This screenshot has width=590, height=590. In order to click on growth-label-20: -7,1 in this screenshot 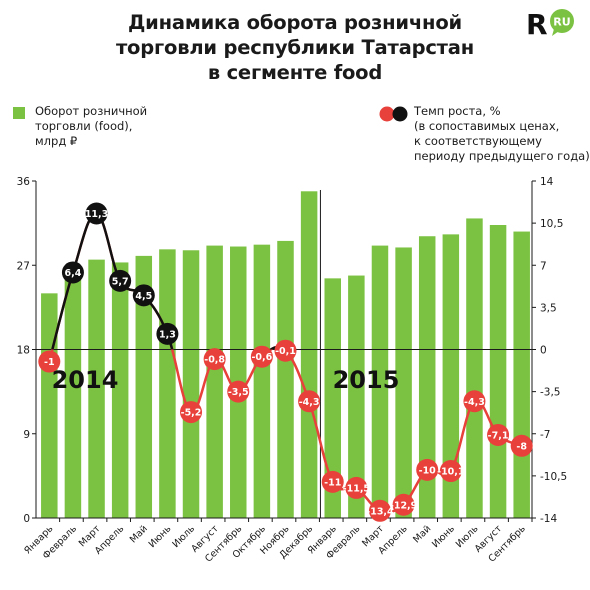, I will do `click(498, 435)`.